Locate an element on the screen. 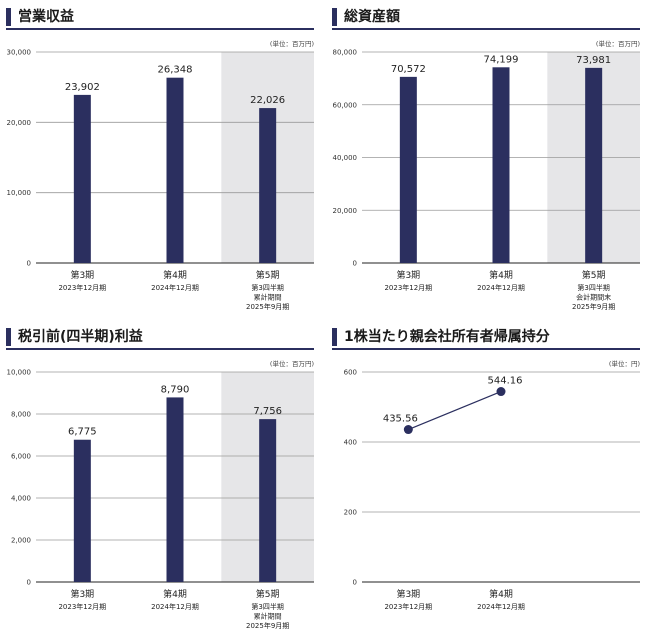  data-label: 23,902 is located at coordinates (82, 87).